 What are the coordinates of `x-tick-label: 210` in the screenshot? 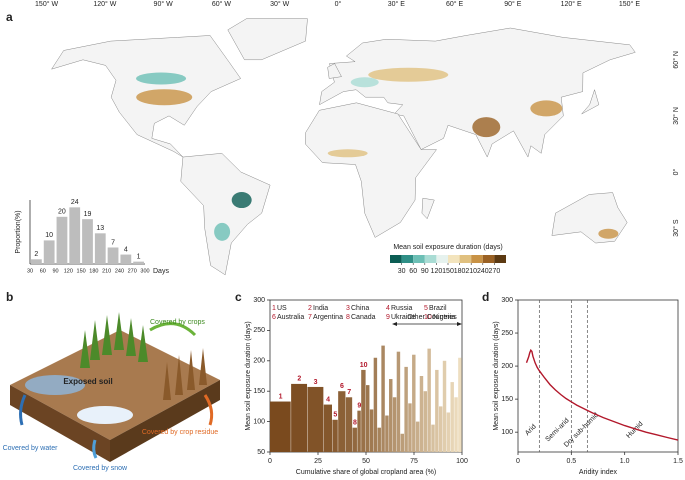 It's located at (106, 271).